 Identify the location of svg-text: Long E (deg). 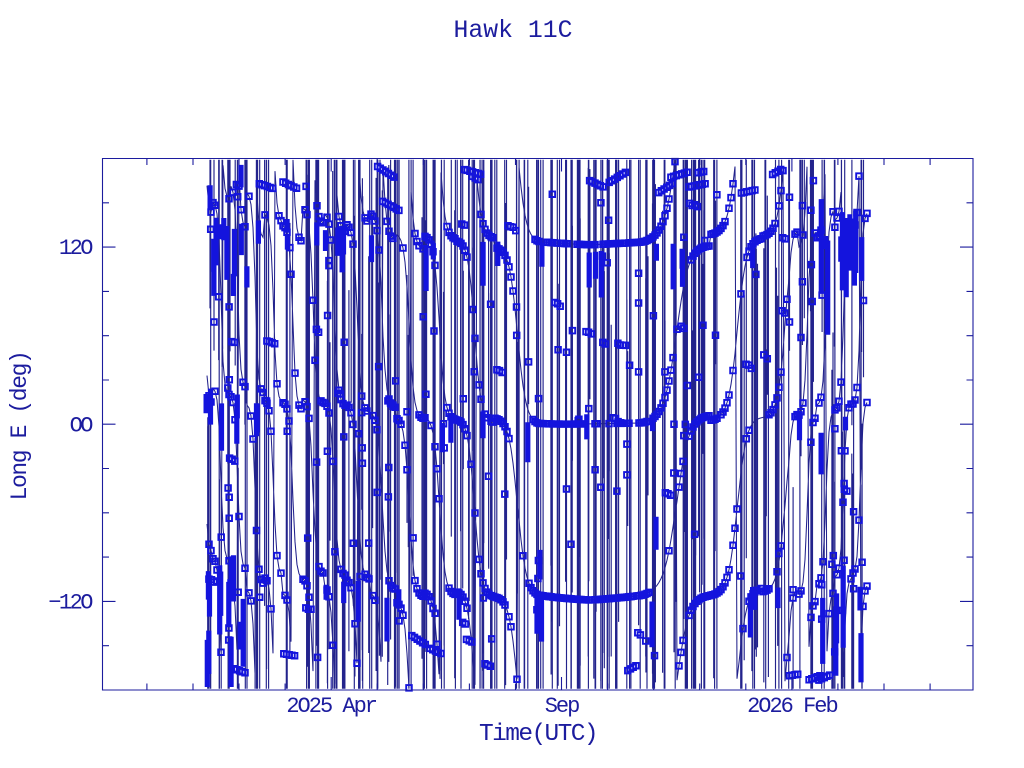
(20, 426).